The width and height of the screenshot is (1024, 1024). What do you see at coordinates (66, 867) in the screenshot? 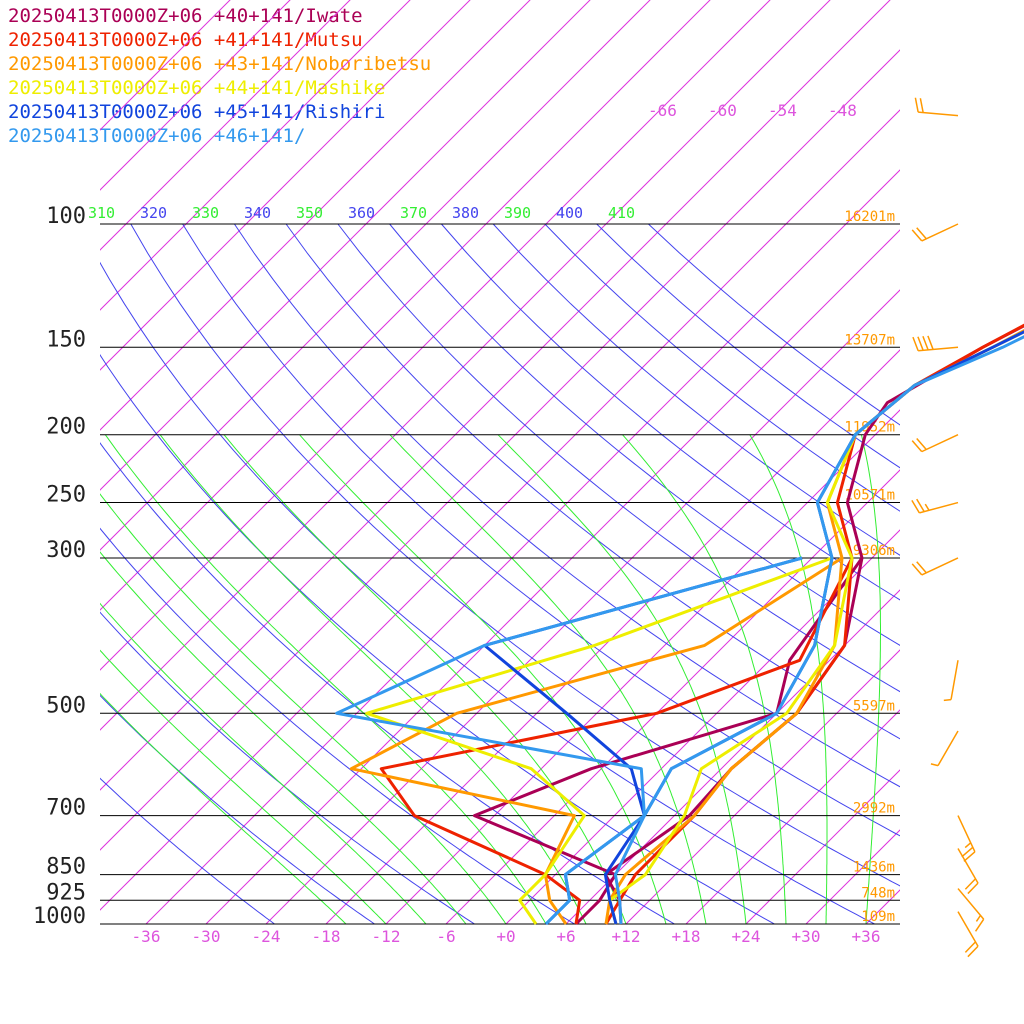
I see `pressure-tick-label: 850` at bounding box center [66, 867].